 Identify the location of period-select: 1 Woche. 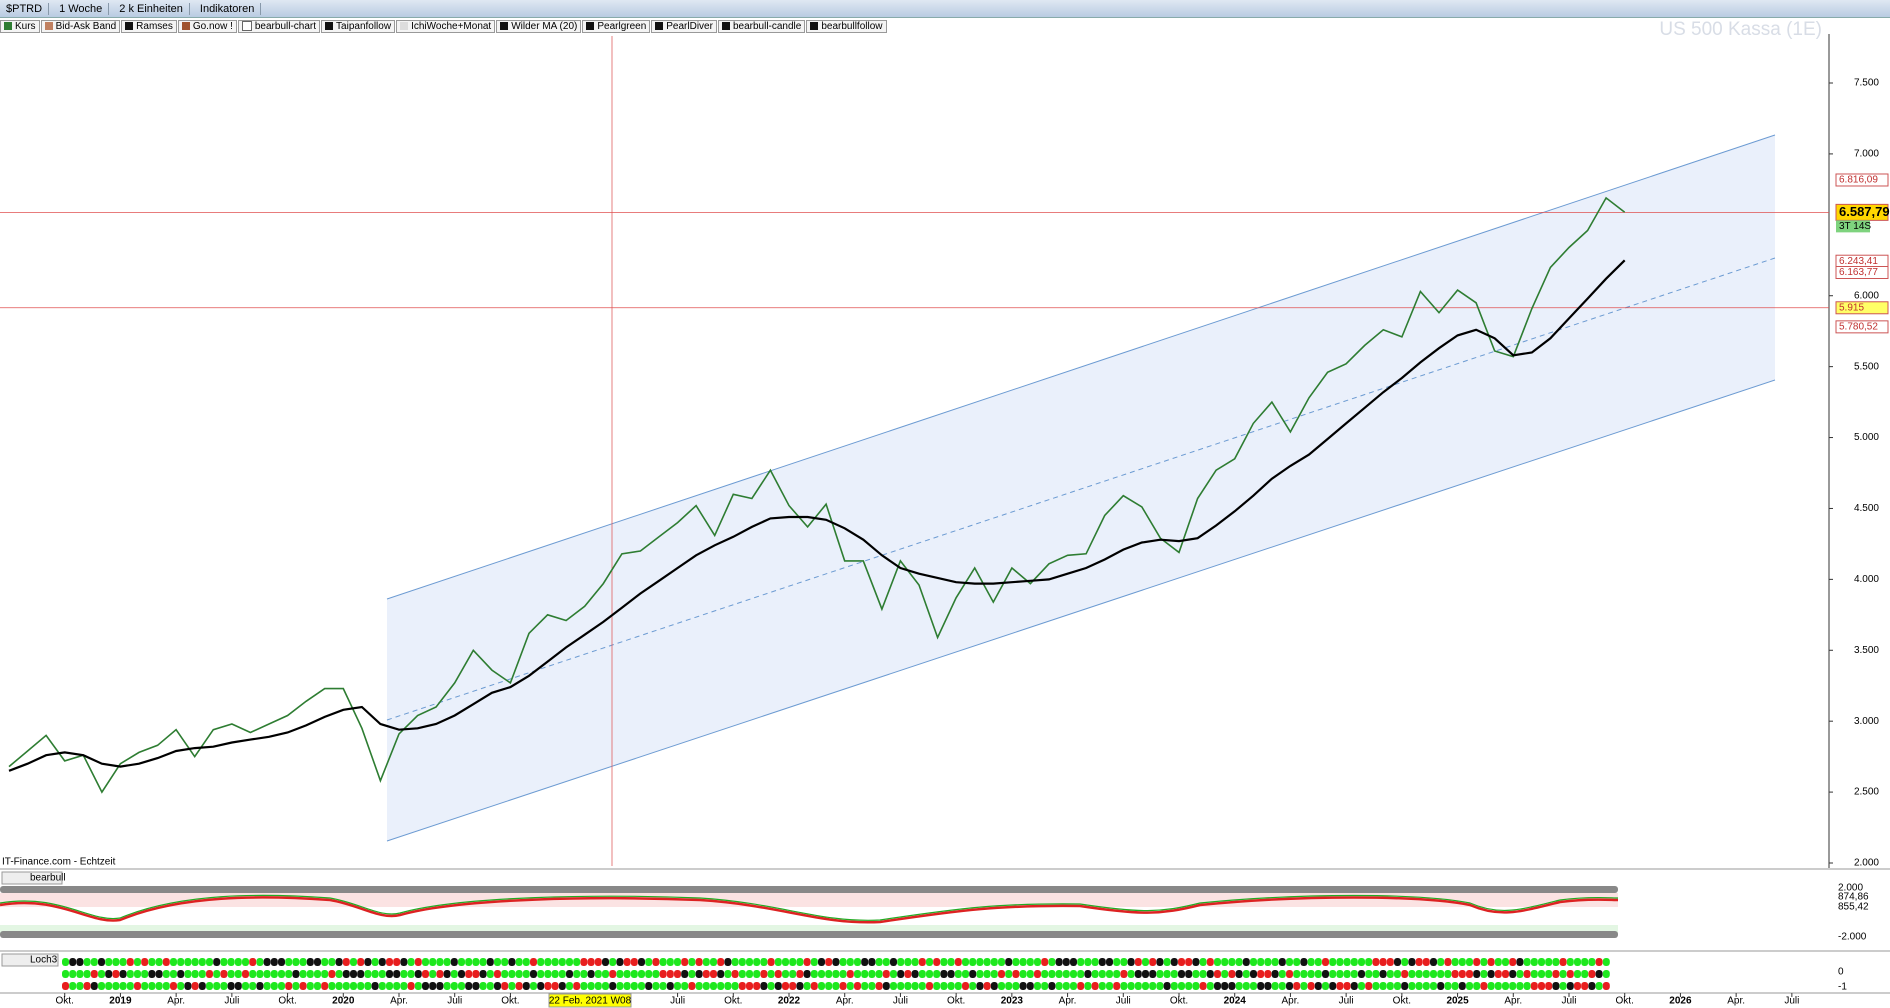
(81, 8).